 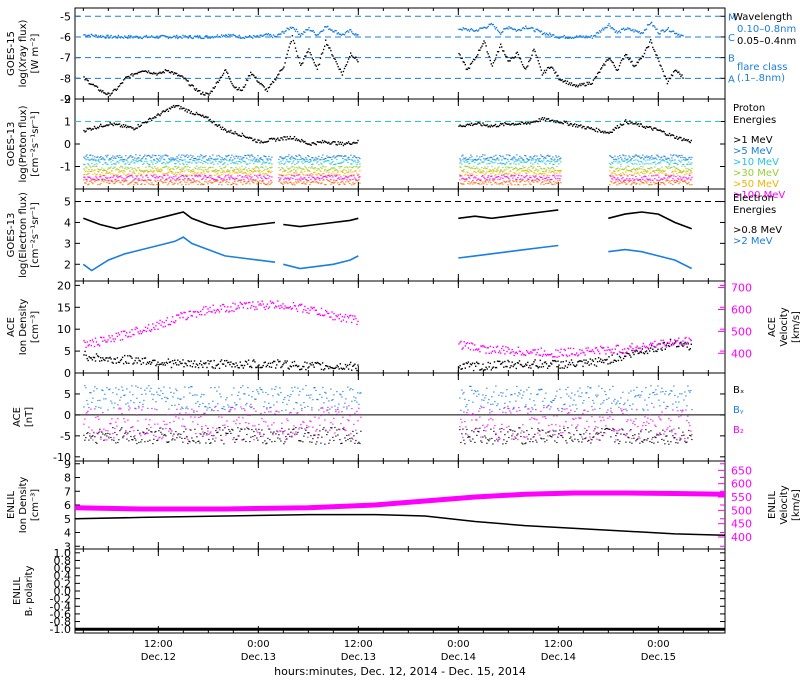 What do you see at coordinates (64, 285) in the screenshot?
I see `y-tick-label: 20` at bounding box center [64, 285].